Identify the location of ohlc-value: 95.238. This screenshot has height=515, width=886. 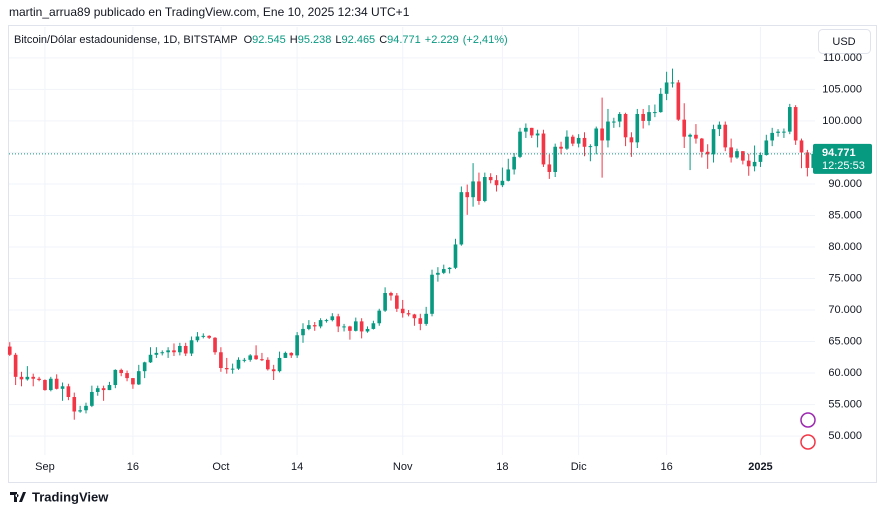
(315, 40).